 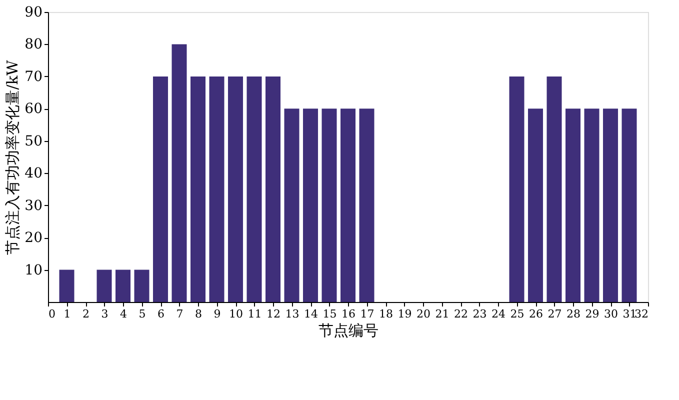 I want to click on x-tick-label: 7, so click(x=180, y=314).